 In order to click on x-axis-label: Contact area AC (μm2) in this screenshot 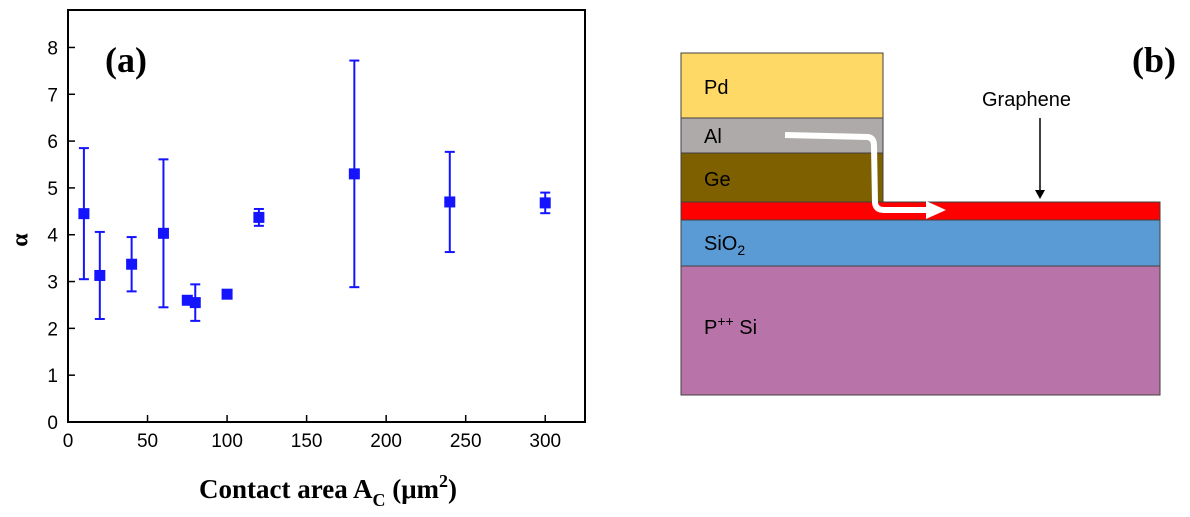, I will do `click(328, 490)`.